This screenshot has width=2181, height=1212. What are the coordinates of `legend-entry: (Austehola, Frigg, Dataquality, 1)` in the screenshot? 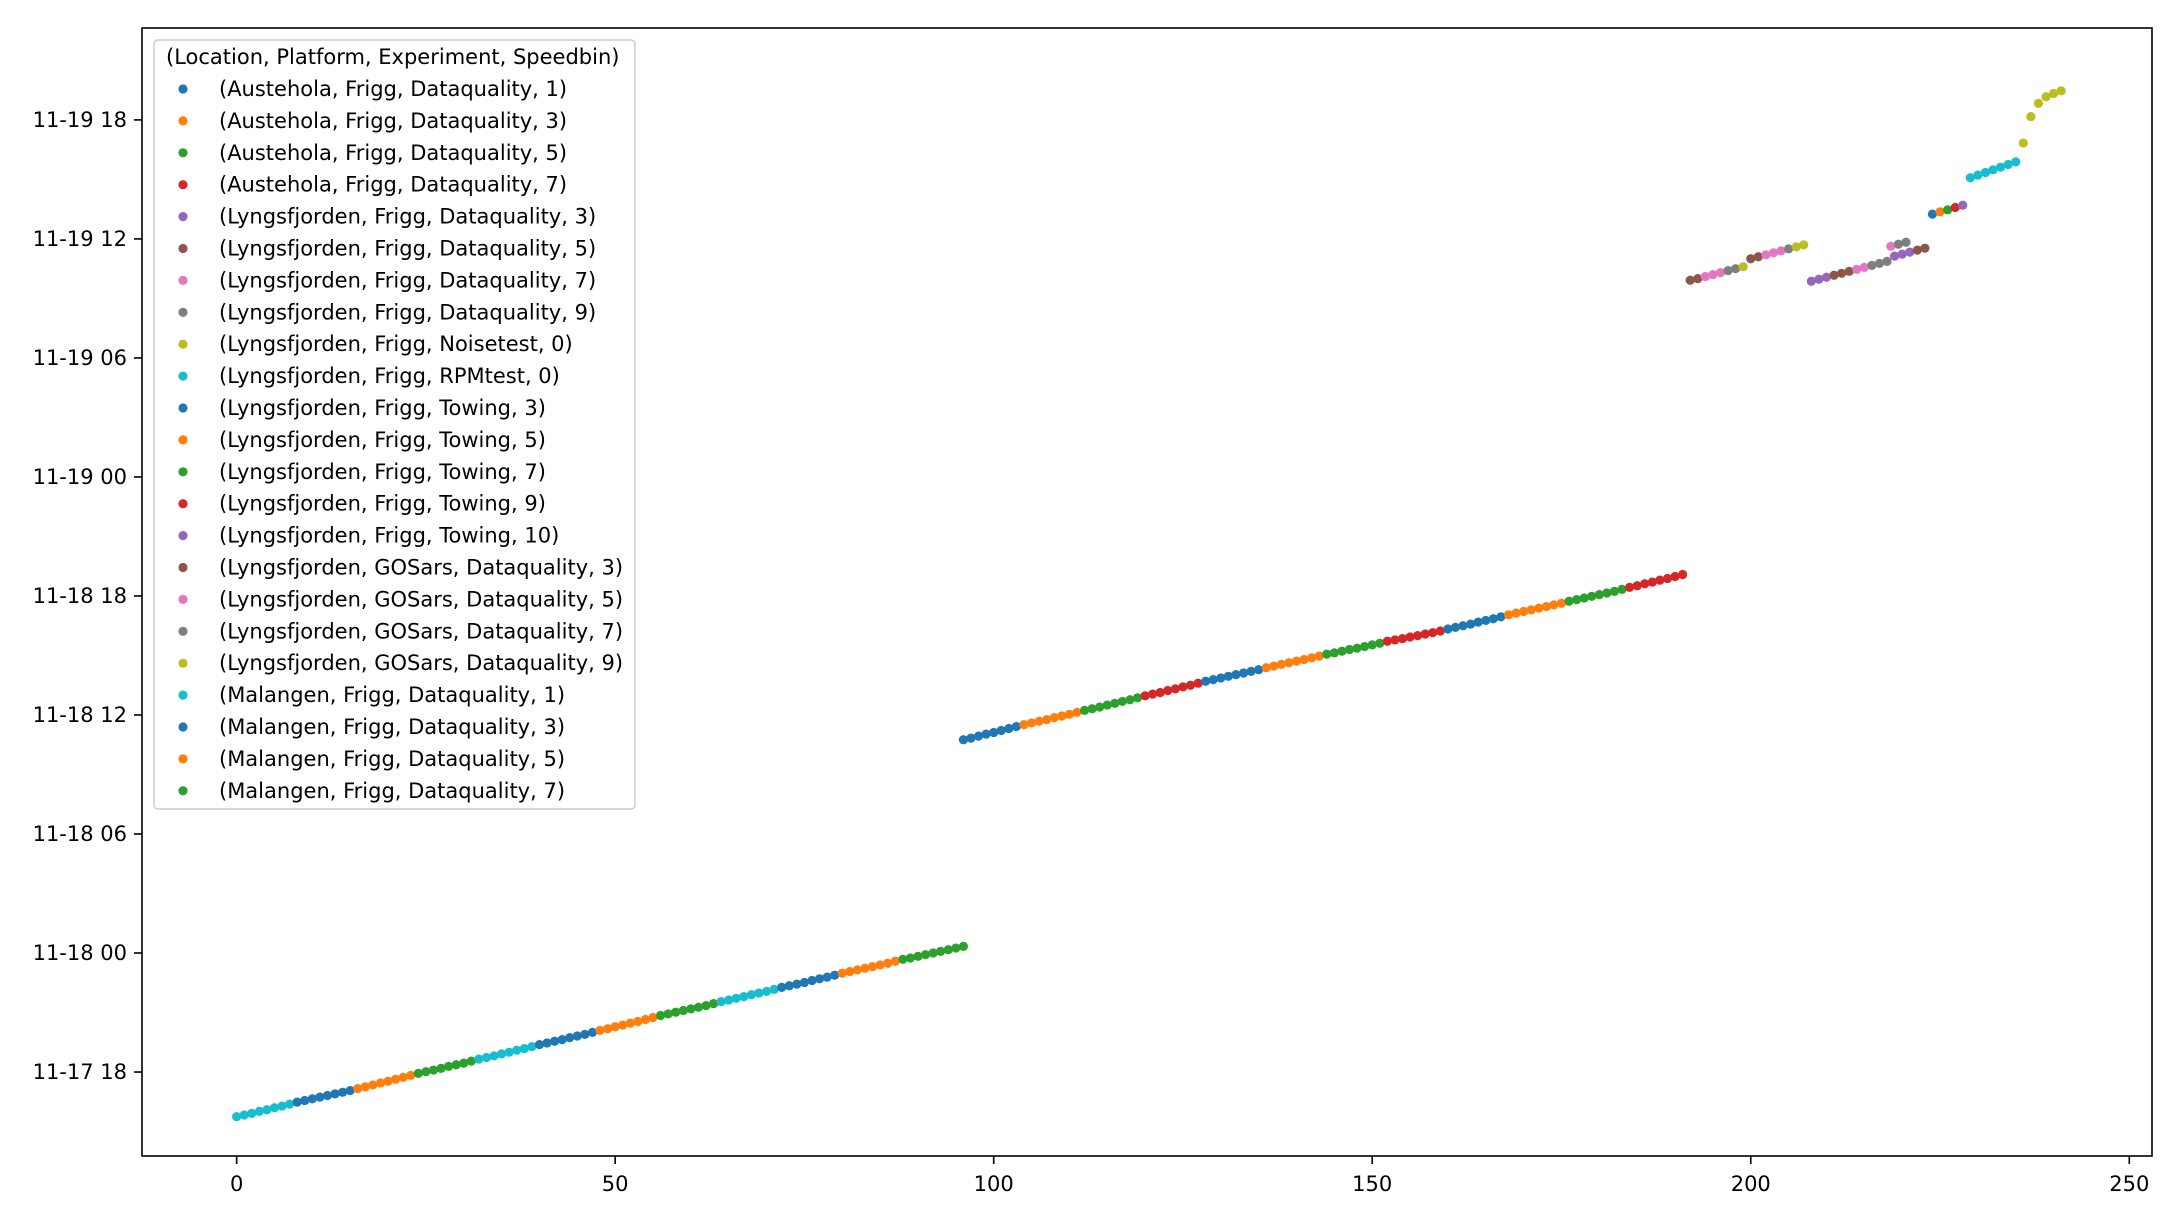 It's located at (393, 89).